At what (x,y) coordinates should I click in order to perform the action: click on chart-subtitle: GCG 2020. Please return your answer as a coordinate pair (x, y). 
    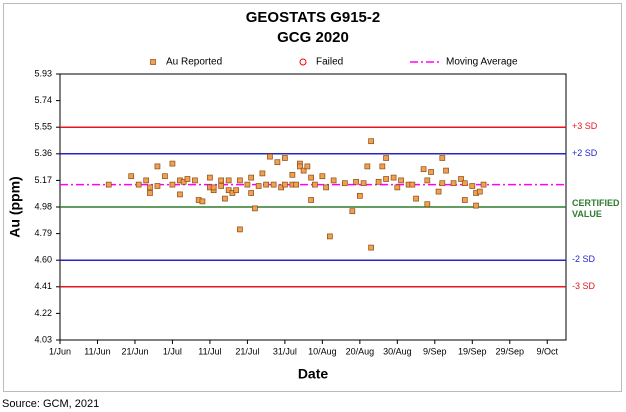
    Looking at the image, I should click on (313, 37).